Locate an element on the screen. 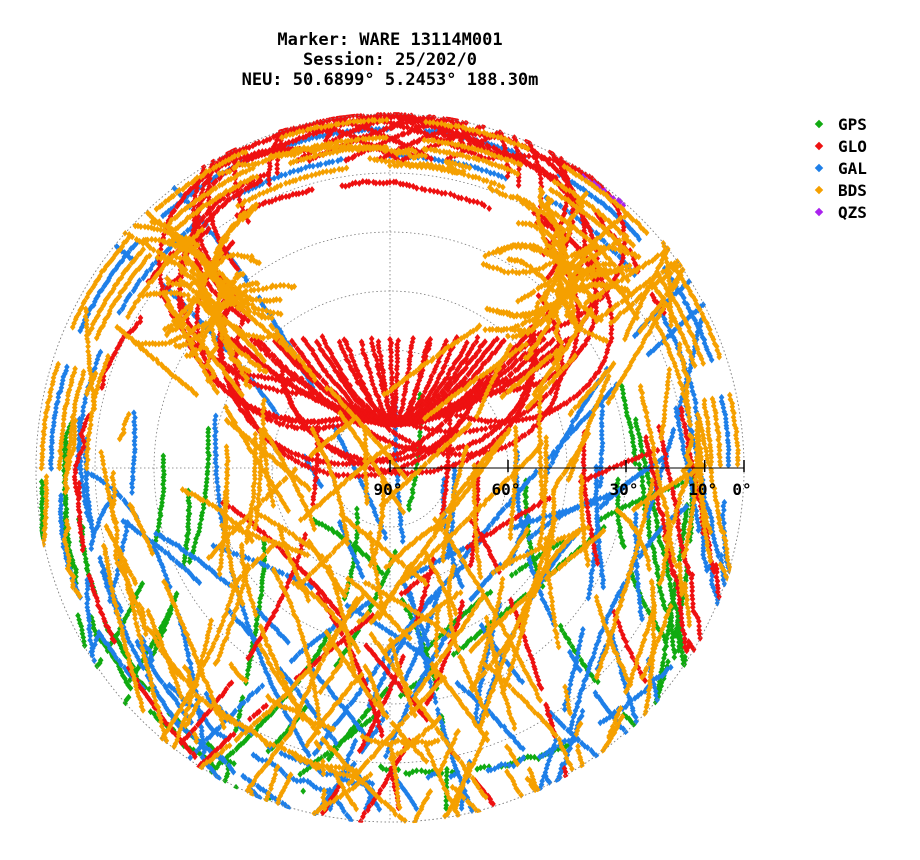 Image resolution: width=920 pixels, height=860 pixels. chart-title-line-2: Session: 25/202/0 is located at coordinates (390, 60).